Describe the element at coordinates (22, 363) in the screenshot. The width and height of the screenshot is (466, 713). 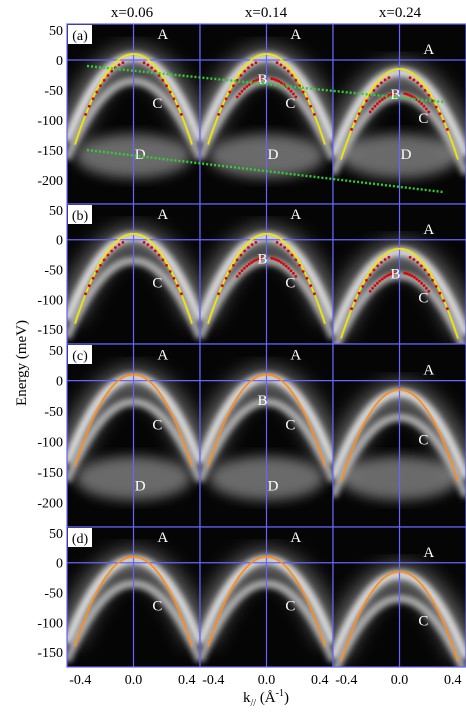
I see `y-axis-title: Energy (meV)` at that location.